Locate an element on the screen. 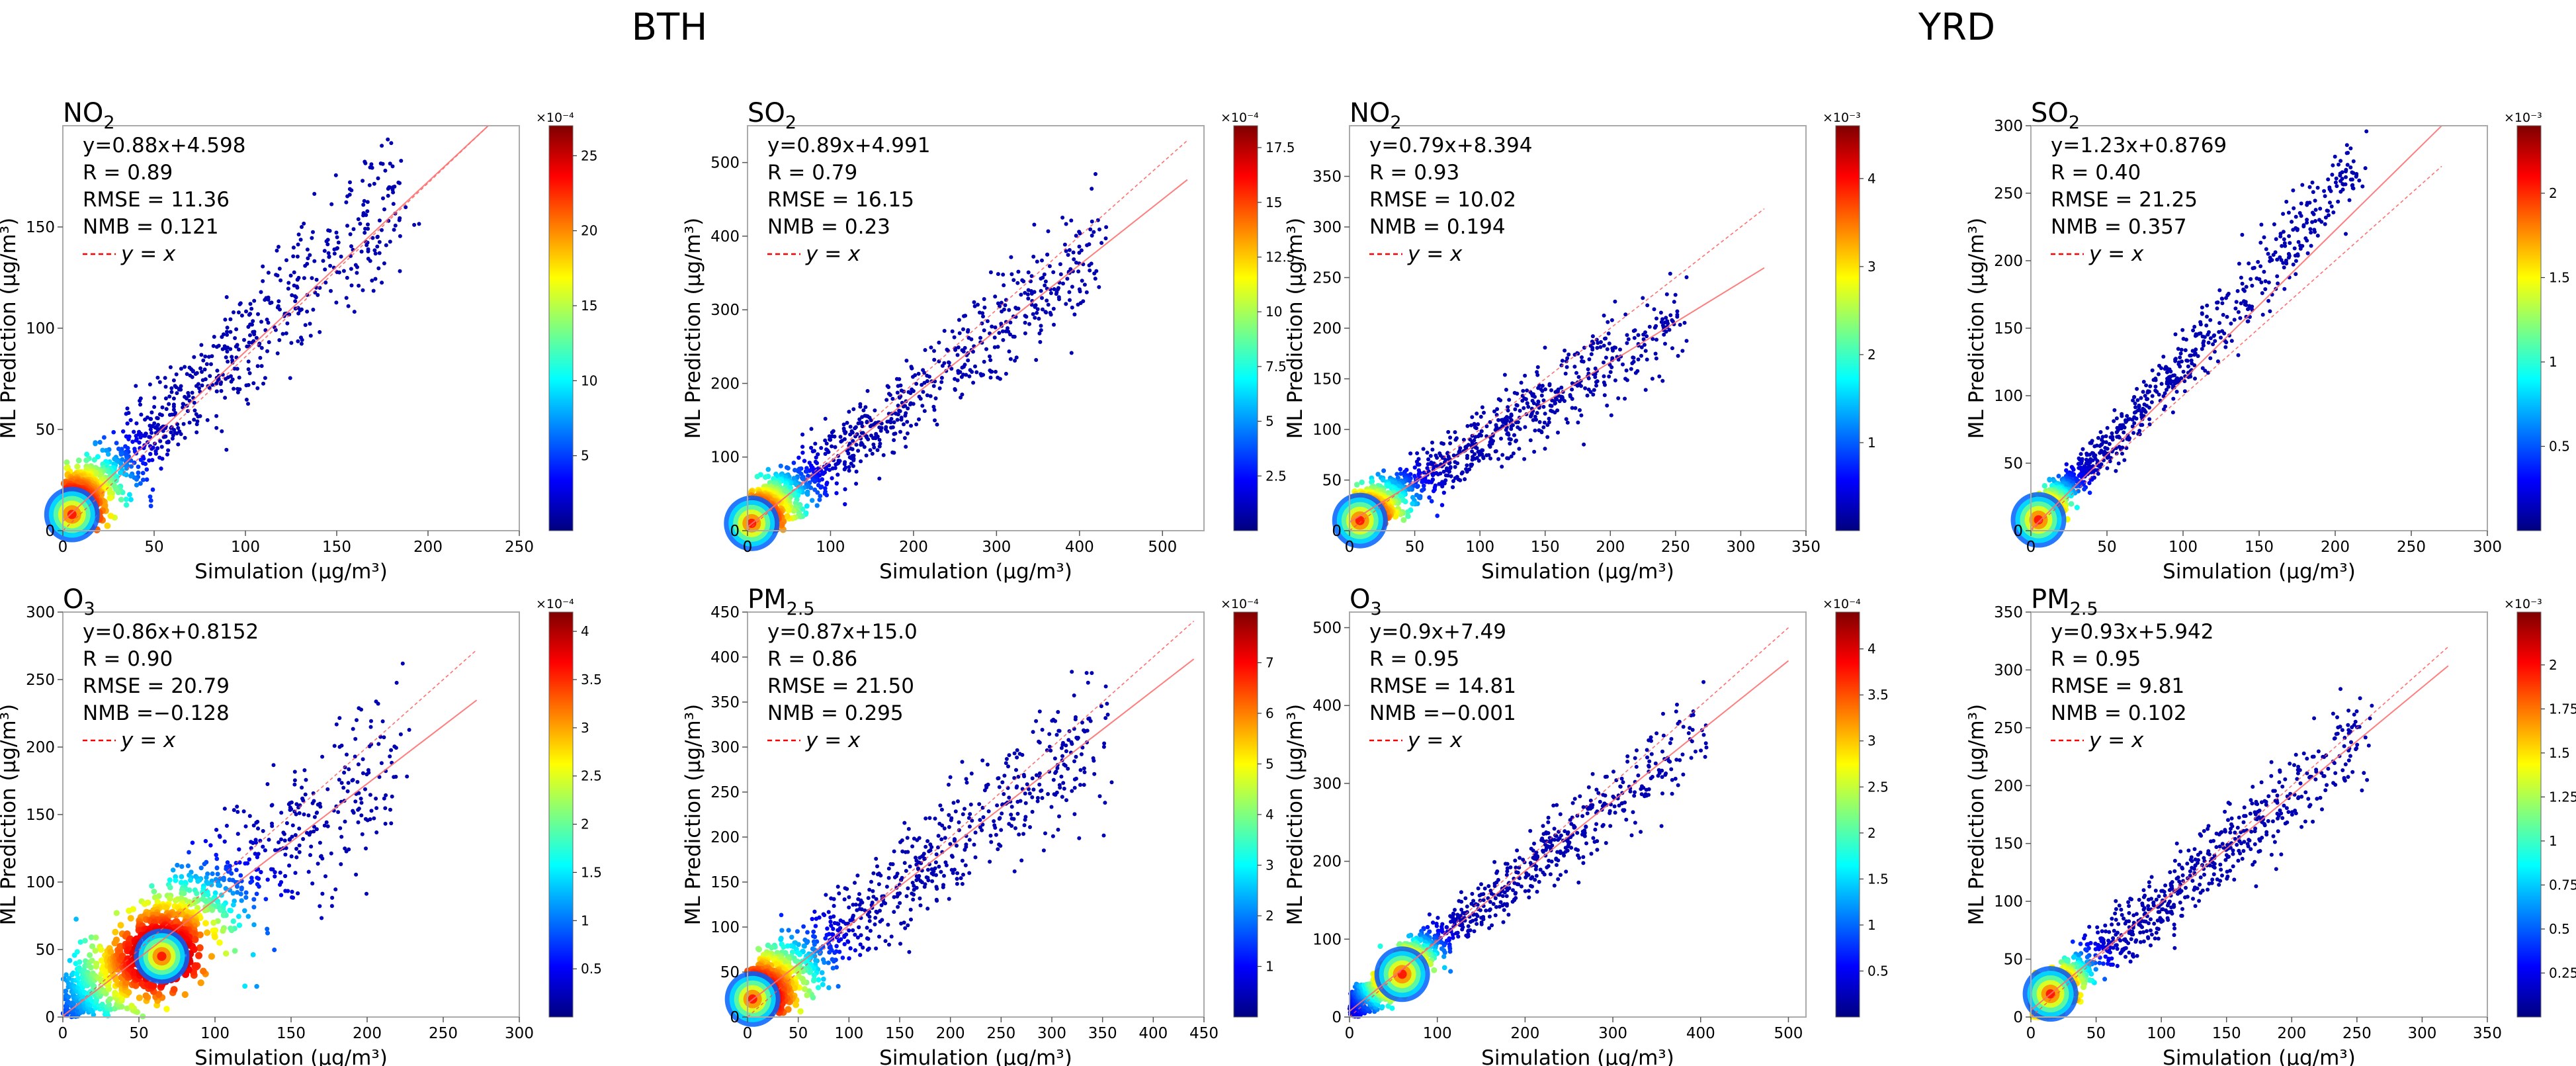 The height and width of the screenshot is (1066, 2576). colorbar-tick-label: 0.75 is located at coordinates (2562, 885).